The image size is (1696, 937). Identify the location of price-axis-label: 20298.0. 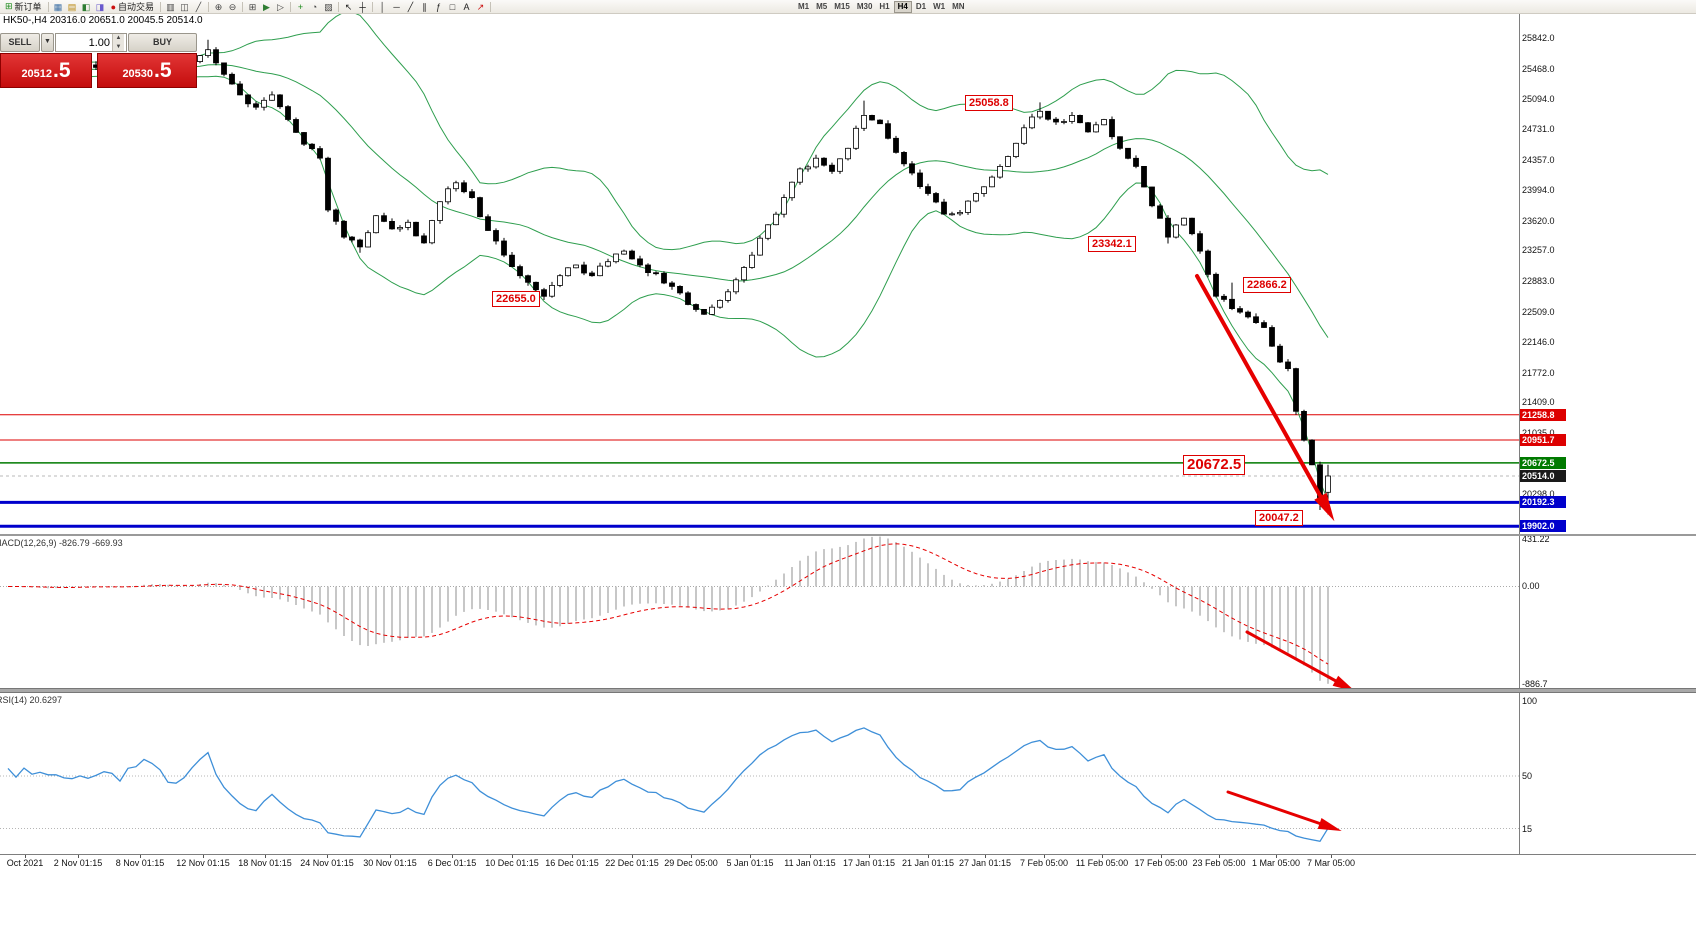
(1538, 493).